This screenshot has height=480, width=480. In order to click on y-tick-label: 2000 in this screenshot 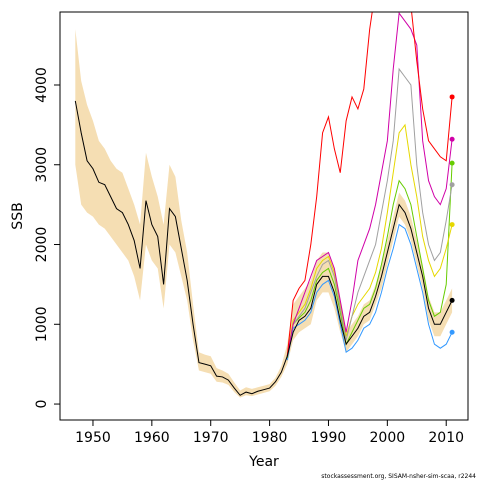, I will do `click(42, 245)`.